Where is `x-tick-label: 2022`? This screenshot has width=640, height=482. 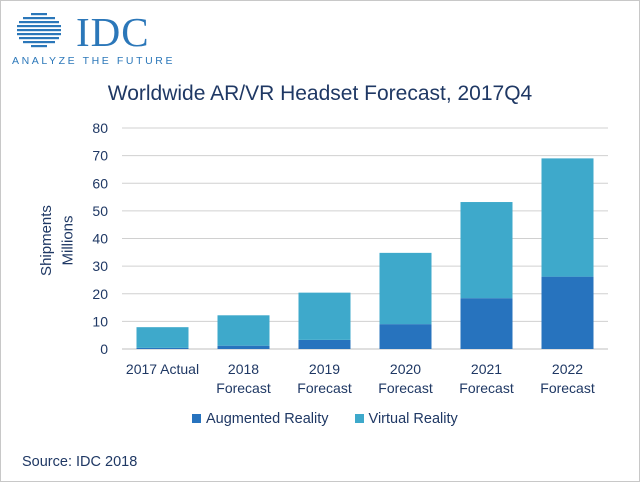
x-tick-label: 2022 is located at coordinates (567, 369).